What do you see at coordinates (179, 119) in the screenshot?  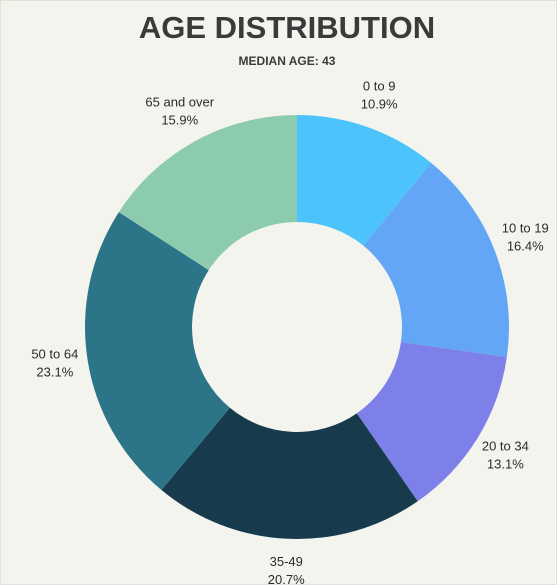 I see `slice-value-label: 15.9%` at bounding box center [179, 119].